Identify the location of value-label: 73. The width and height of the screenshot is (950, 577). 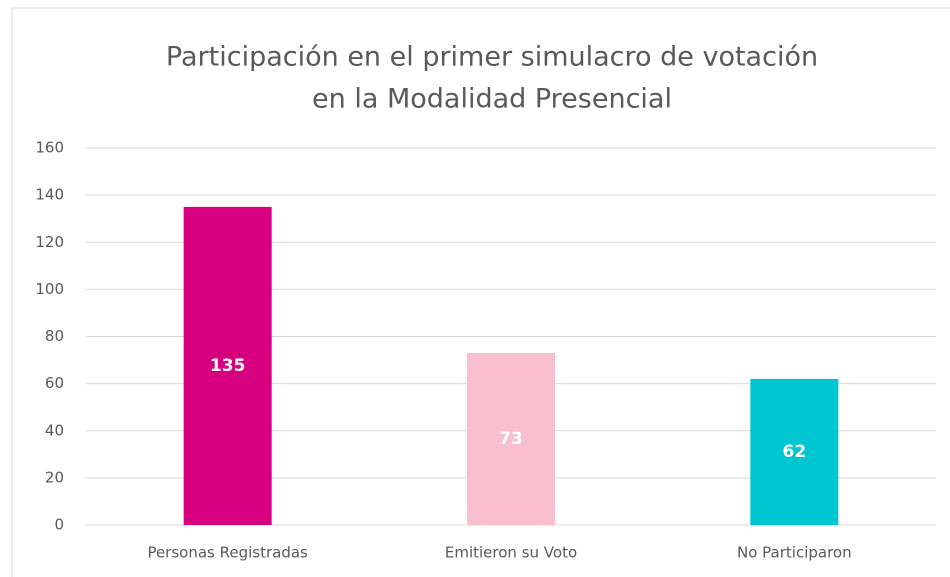
(511, 439).